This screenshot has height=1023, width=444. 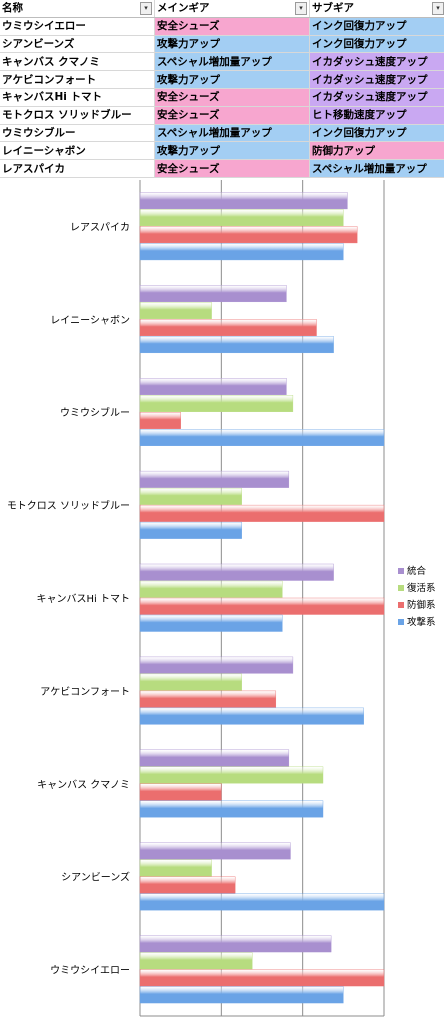 I want to click on sub-gear-cell: 防御力アップ, so click(x=376, y=151).